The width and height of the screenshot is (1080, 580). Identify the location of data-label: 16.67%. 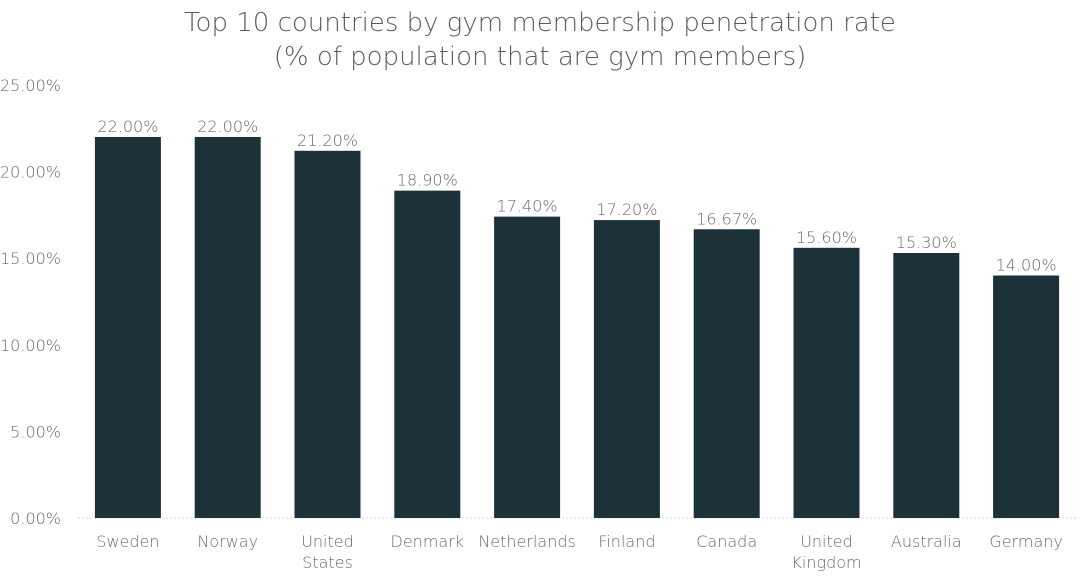
(726, 218).